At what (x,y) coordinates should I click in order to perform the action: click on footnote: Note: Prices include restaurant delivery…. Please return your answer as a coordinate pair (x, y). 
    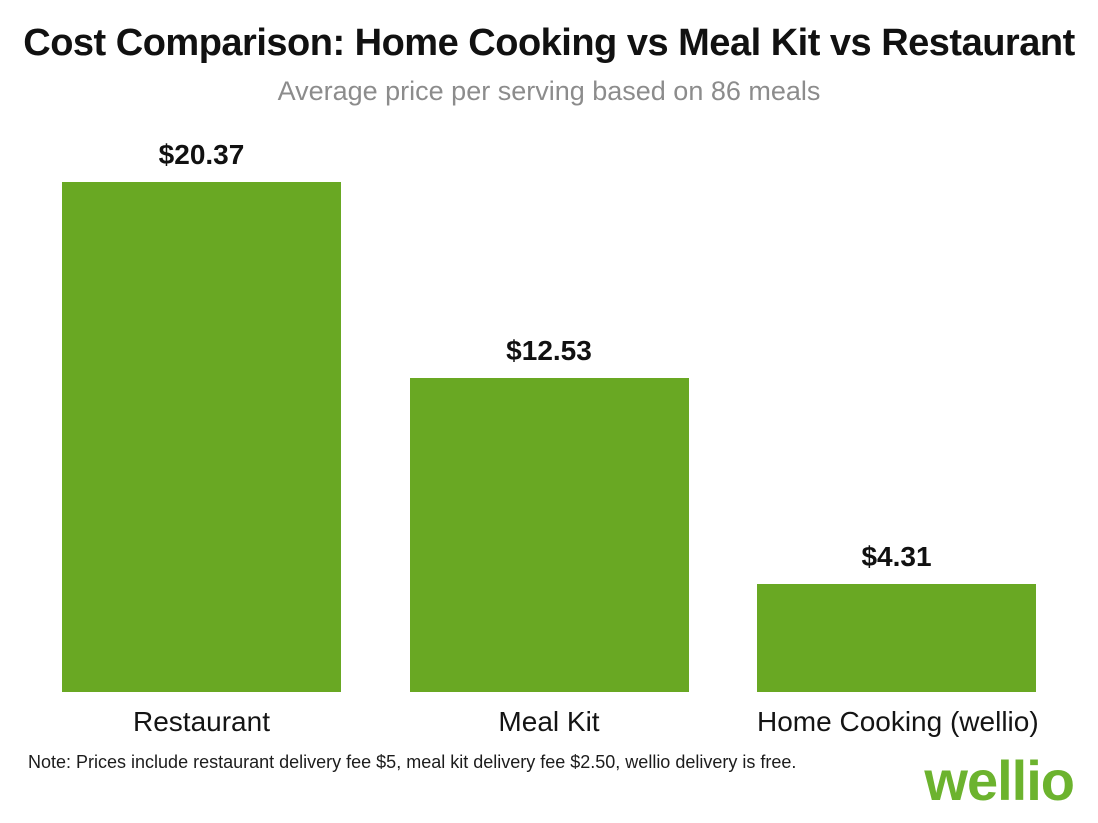
    Looking at the image, I should click on (412, 762).